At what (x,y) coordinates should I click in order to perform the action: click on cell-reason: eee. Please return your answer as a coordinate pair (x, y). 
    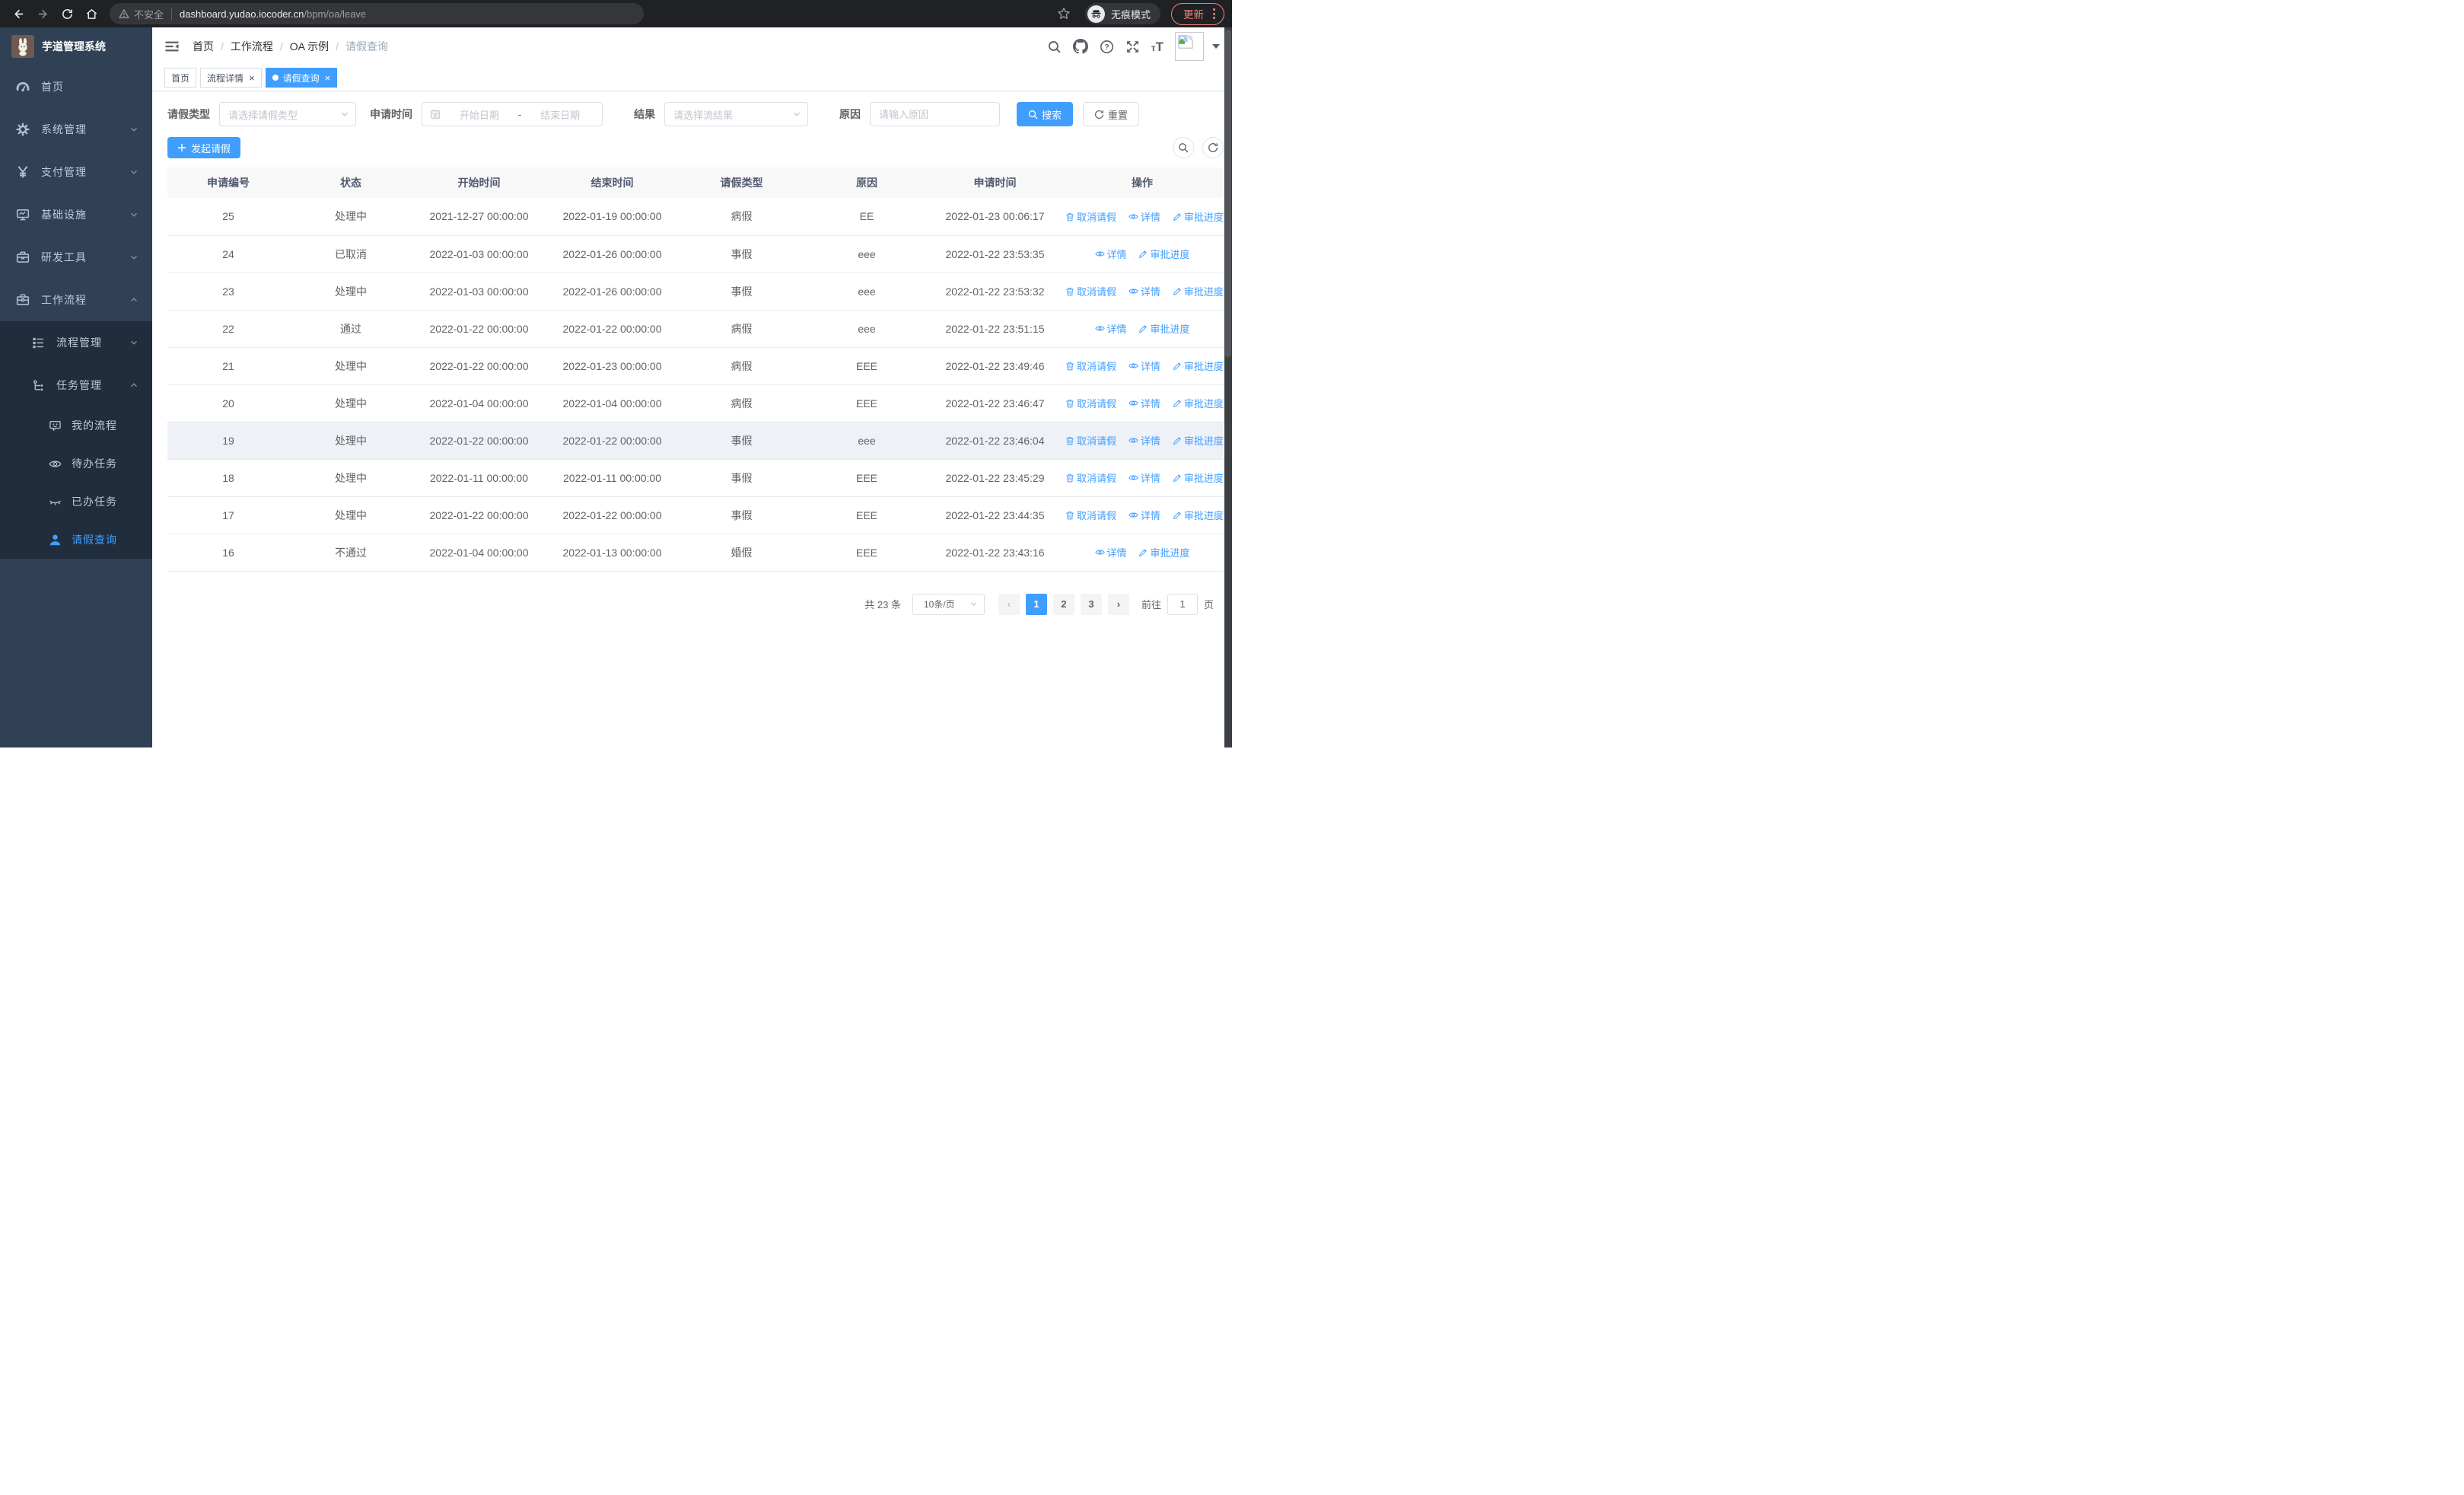
    Looking at the image, I should click on (866, 292).